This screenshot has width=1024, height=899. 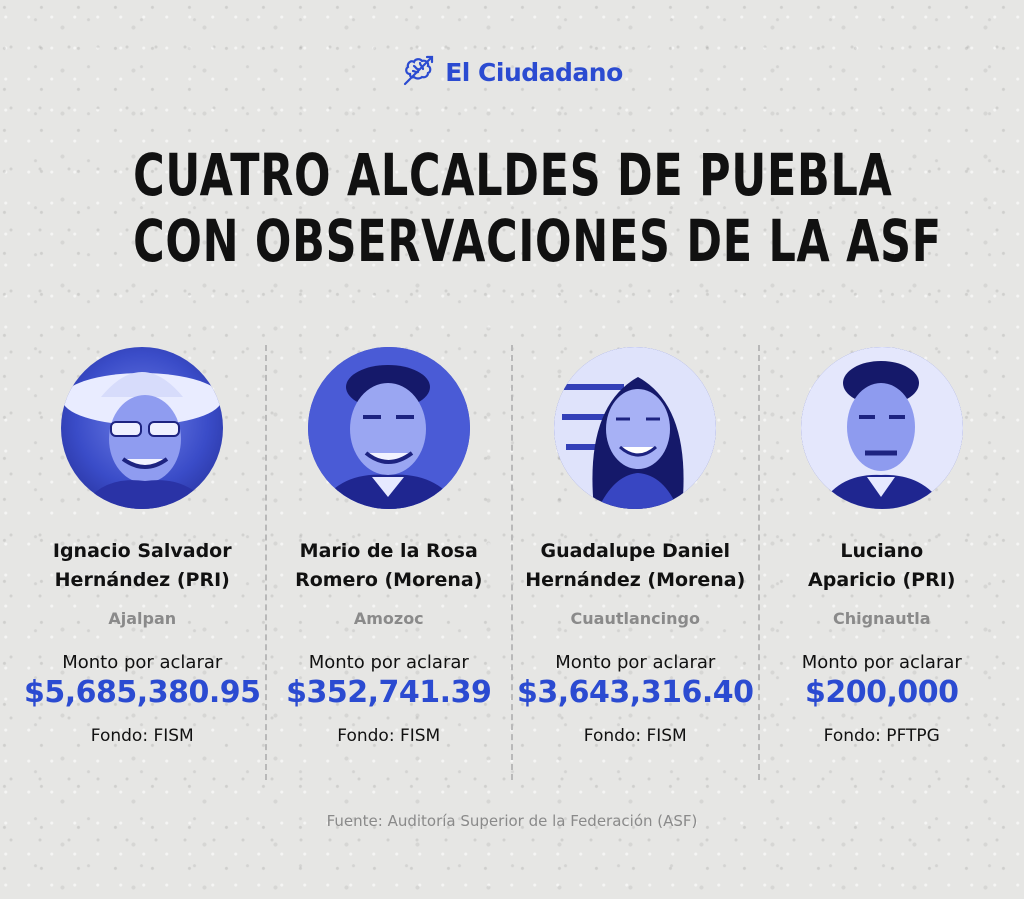 I want to click on headline-line-1: CUATRO ALCALDES DE PUEBLA, so click(x=513, y=175).